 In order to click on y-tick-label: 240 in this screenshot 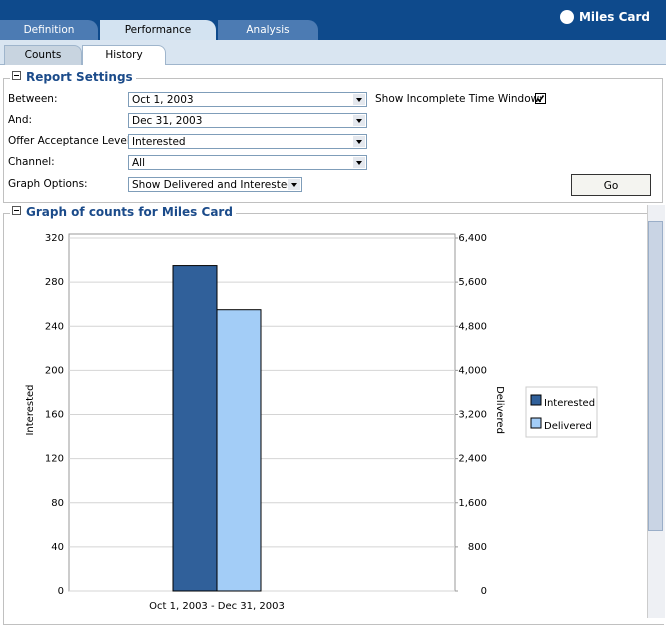, I will do `click(54, 326)`.